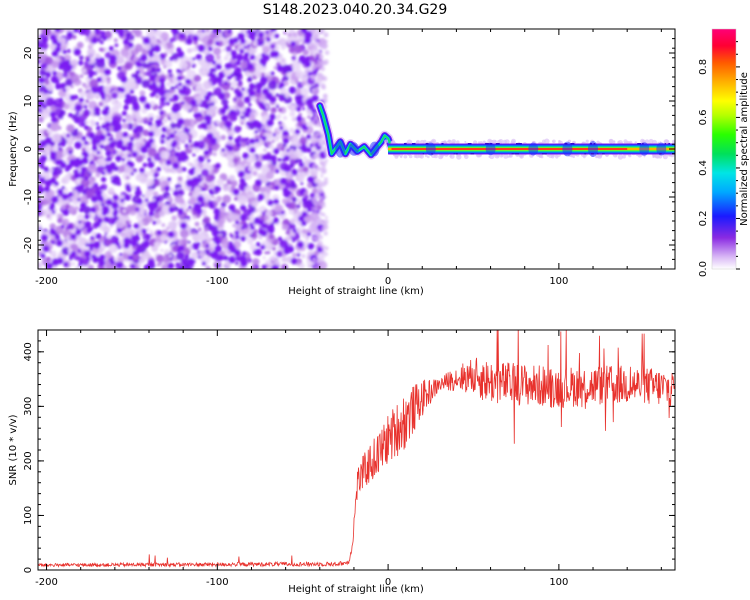 This screenshot has width=750, height=600. I want to click on y-tick-label: 400, so click(28, 351).